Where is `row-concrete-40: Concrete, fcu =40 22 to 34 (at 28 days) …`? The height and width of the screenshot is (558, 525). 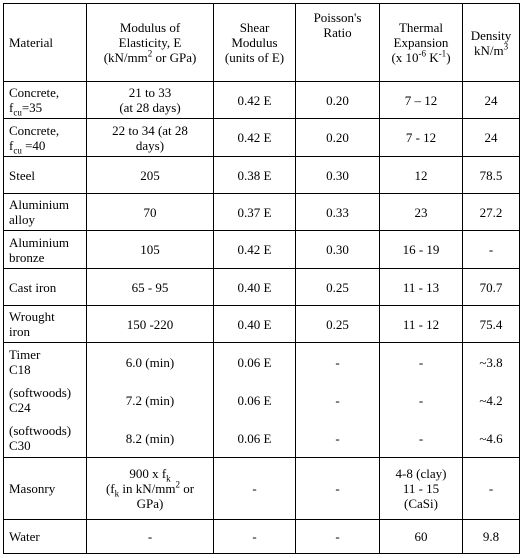 row-concrete-40: Concrete, fcu =40 22 to 34 (at 28 days) … is located at coordinates (261, 137).